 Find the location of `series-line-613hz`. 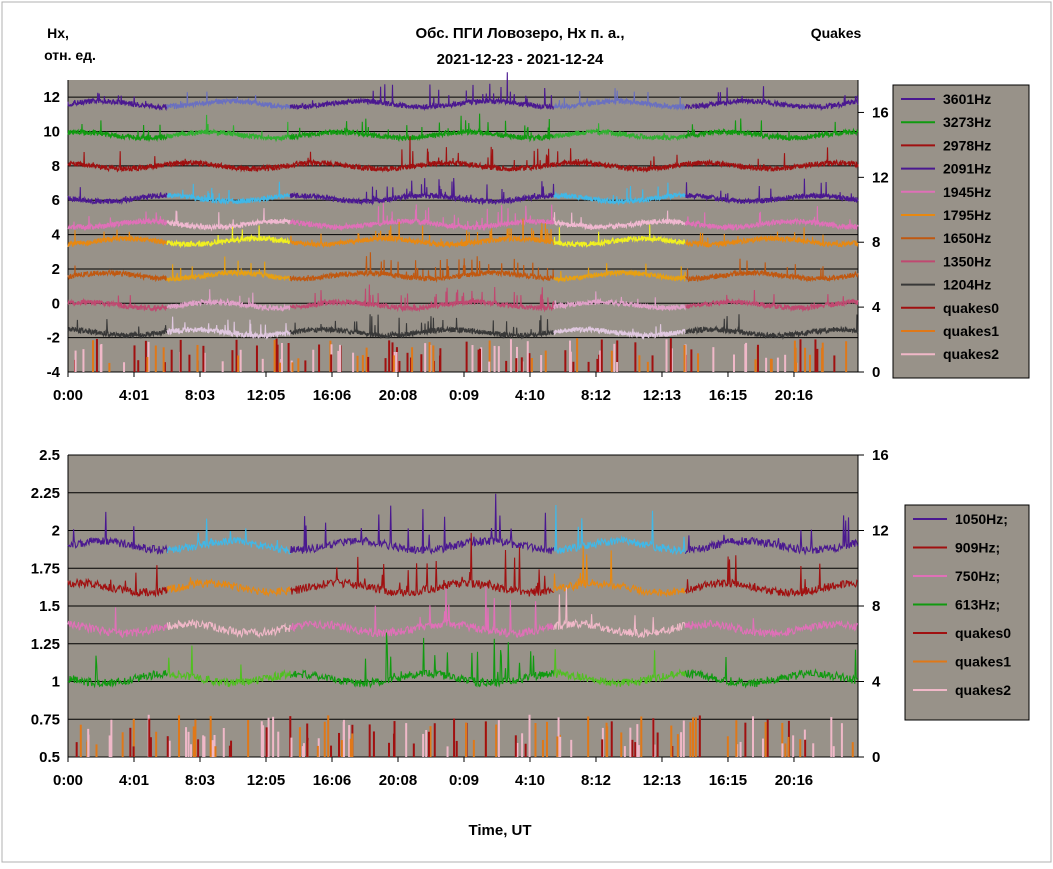

series-line-613hz is located at coordinates (619, 668).